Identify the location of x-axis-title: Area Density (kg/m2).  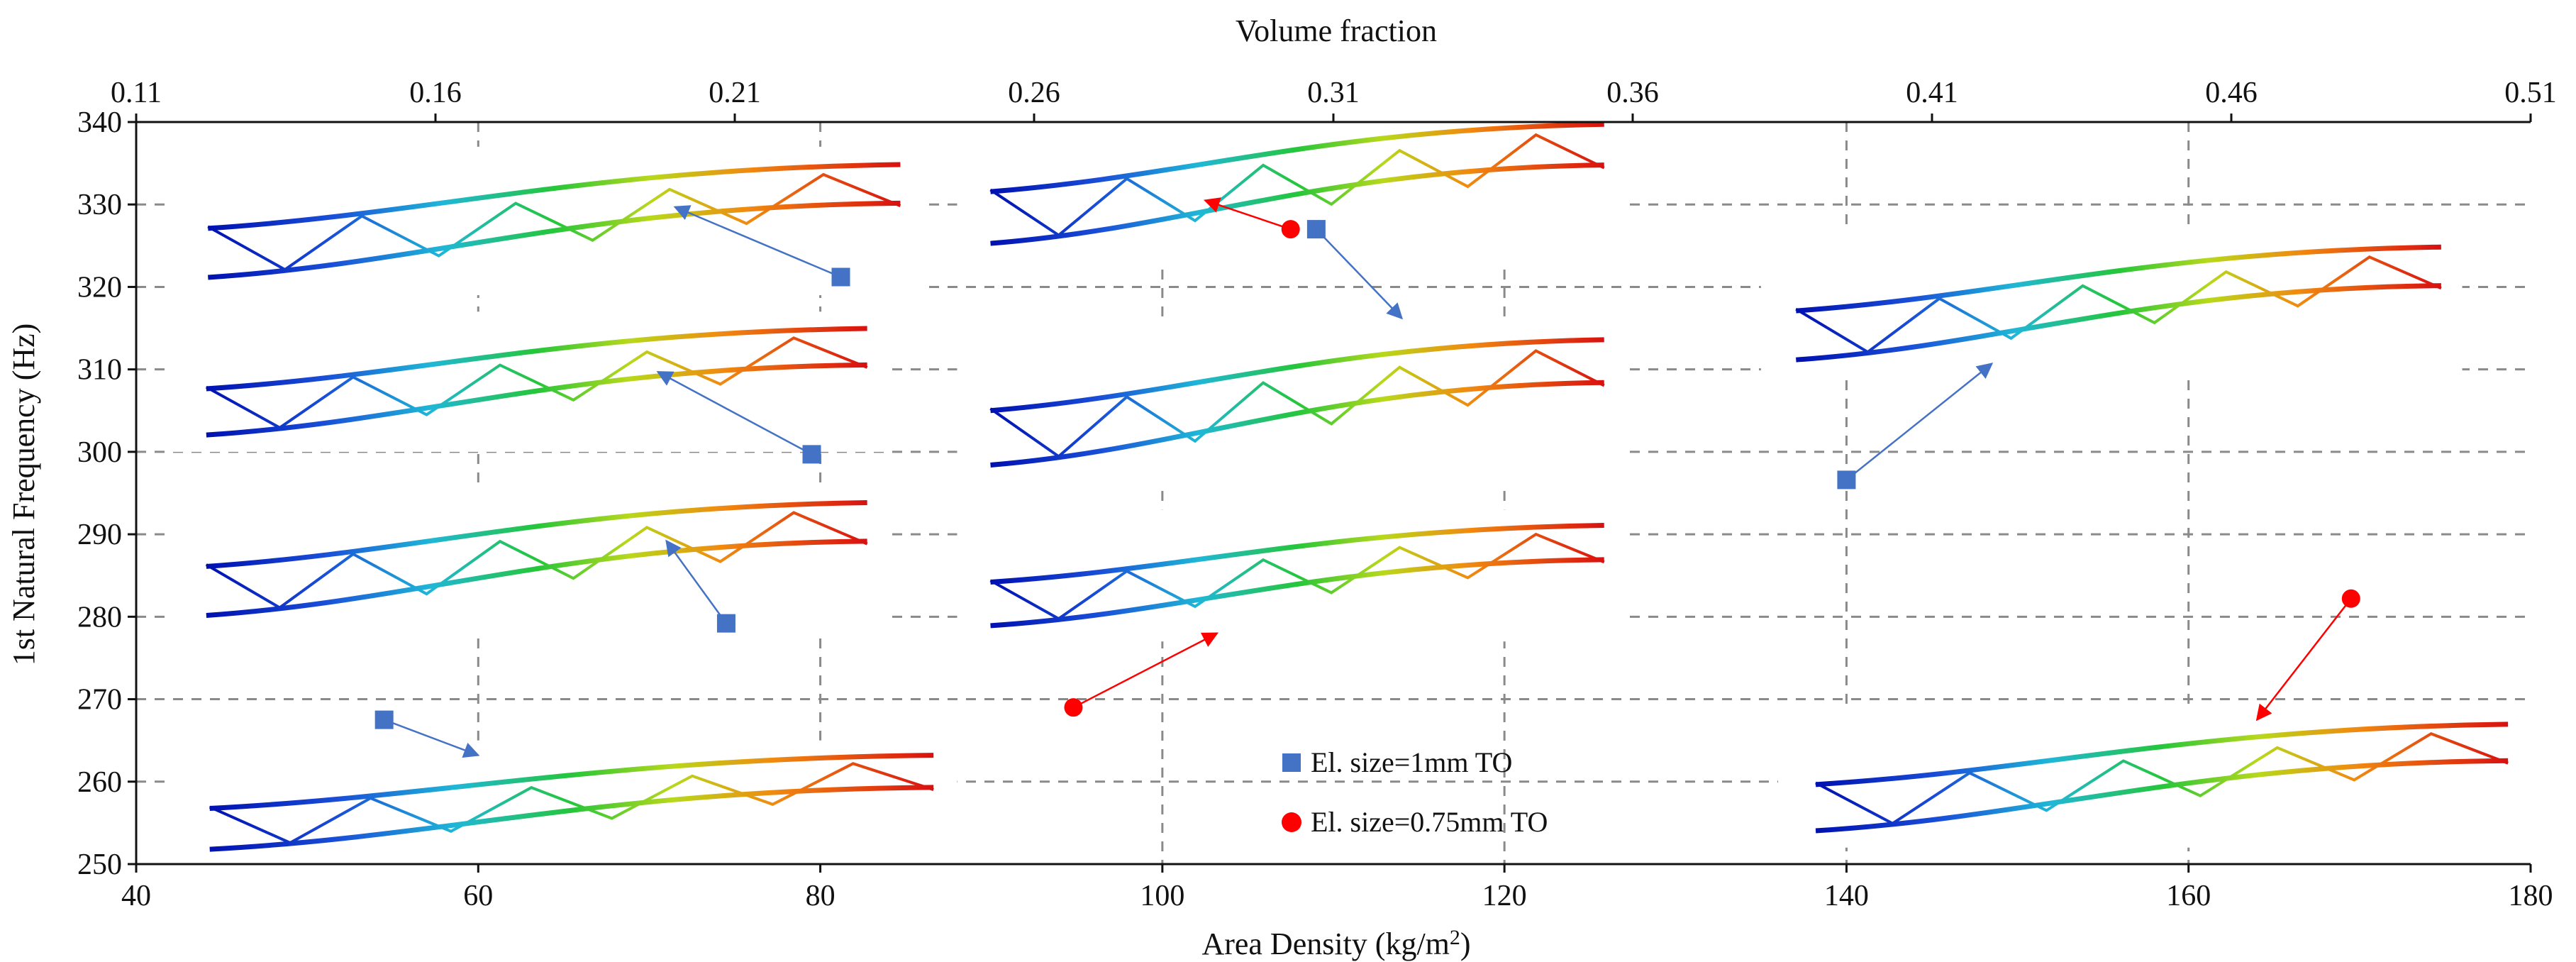
(1335, 943).